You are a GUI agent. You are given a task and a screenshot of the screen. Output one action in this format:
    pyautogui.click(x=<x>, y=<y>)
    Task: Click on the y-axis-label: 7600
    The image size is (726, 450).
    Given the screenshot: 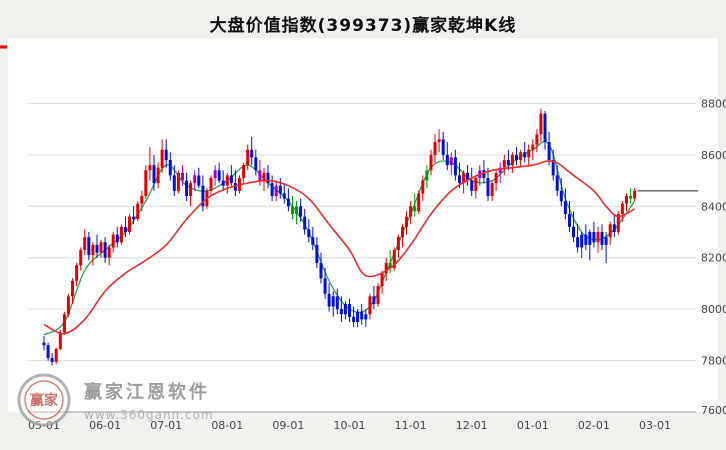 What is the action you would take?
    pyautogui.click(x=713, y=410)
    